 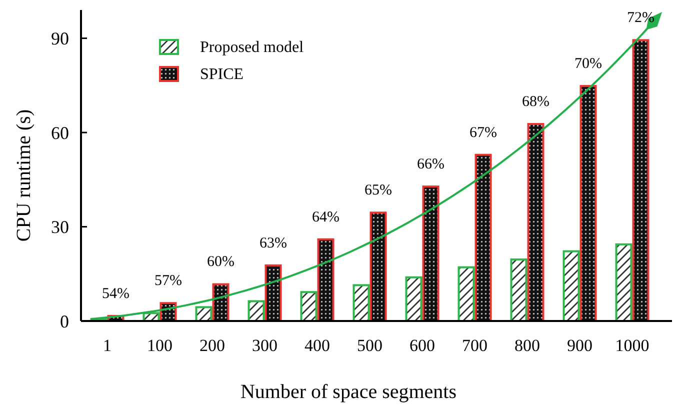 I want to click on y-tick-label: 60, so click(x=60, y=132).